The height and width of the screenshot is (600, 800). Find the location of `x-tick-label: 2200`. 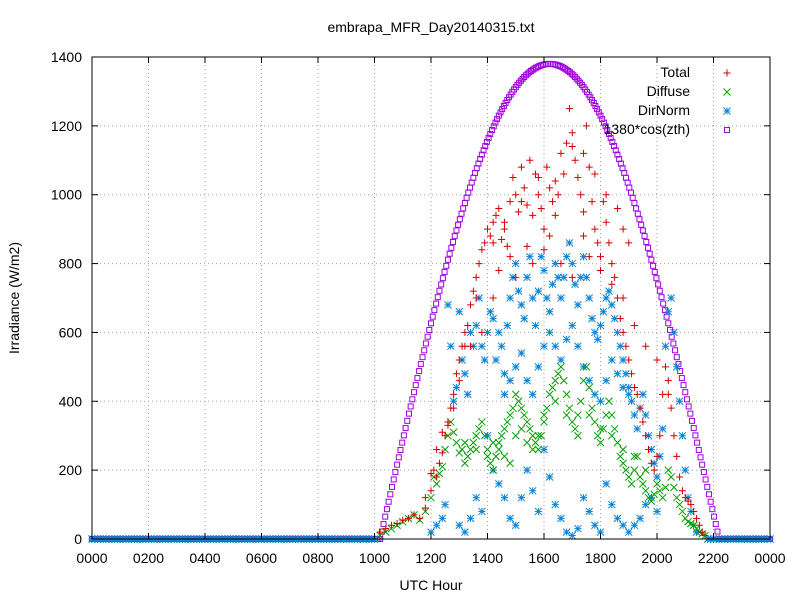

x-tick-label: 2200 is located at coordinates (713, 558).